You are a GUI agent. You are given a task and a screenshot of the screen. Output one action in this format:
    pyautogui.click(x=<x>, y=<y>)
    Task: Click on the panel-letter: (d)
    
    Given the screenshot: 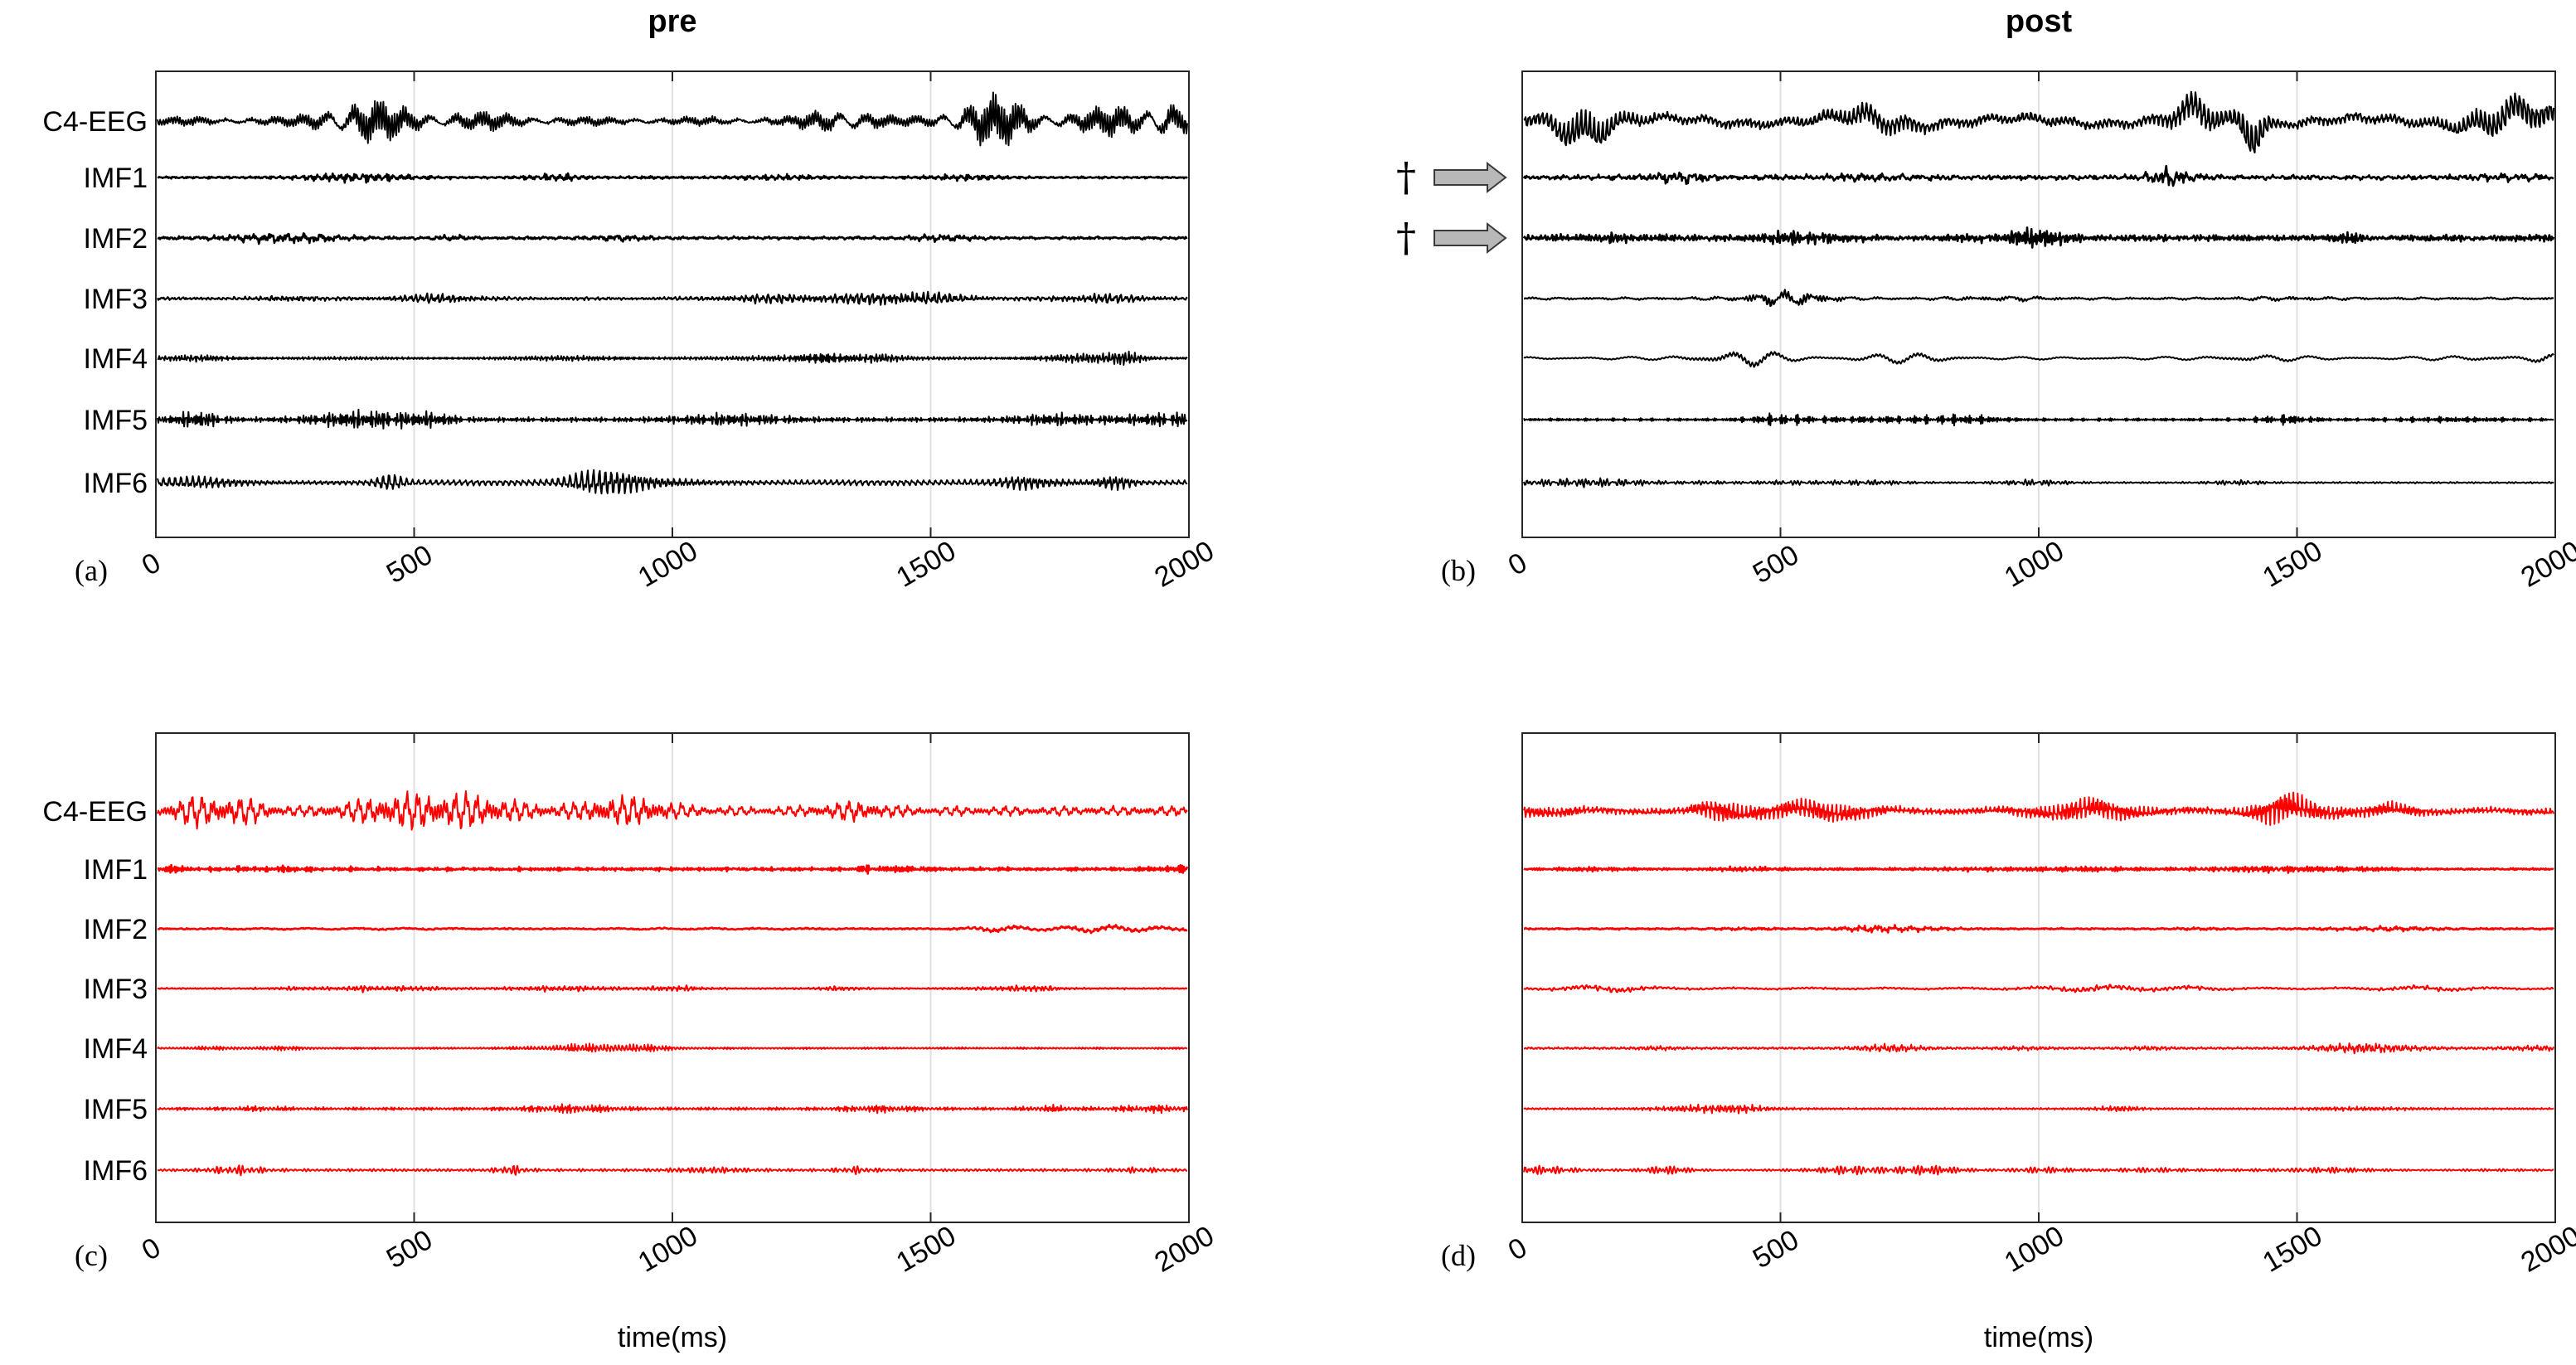 What is the action you would take?
    pyautogui.click(x=1458, y=1255)
    